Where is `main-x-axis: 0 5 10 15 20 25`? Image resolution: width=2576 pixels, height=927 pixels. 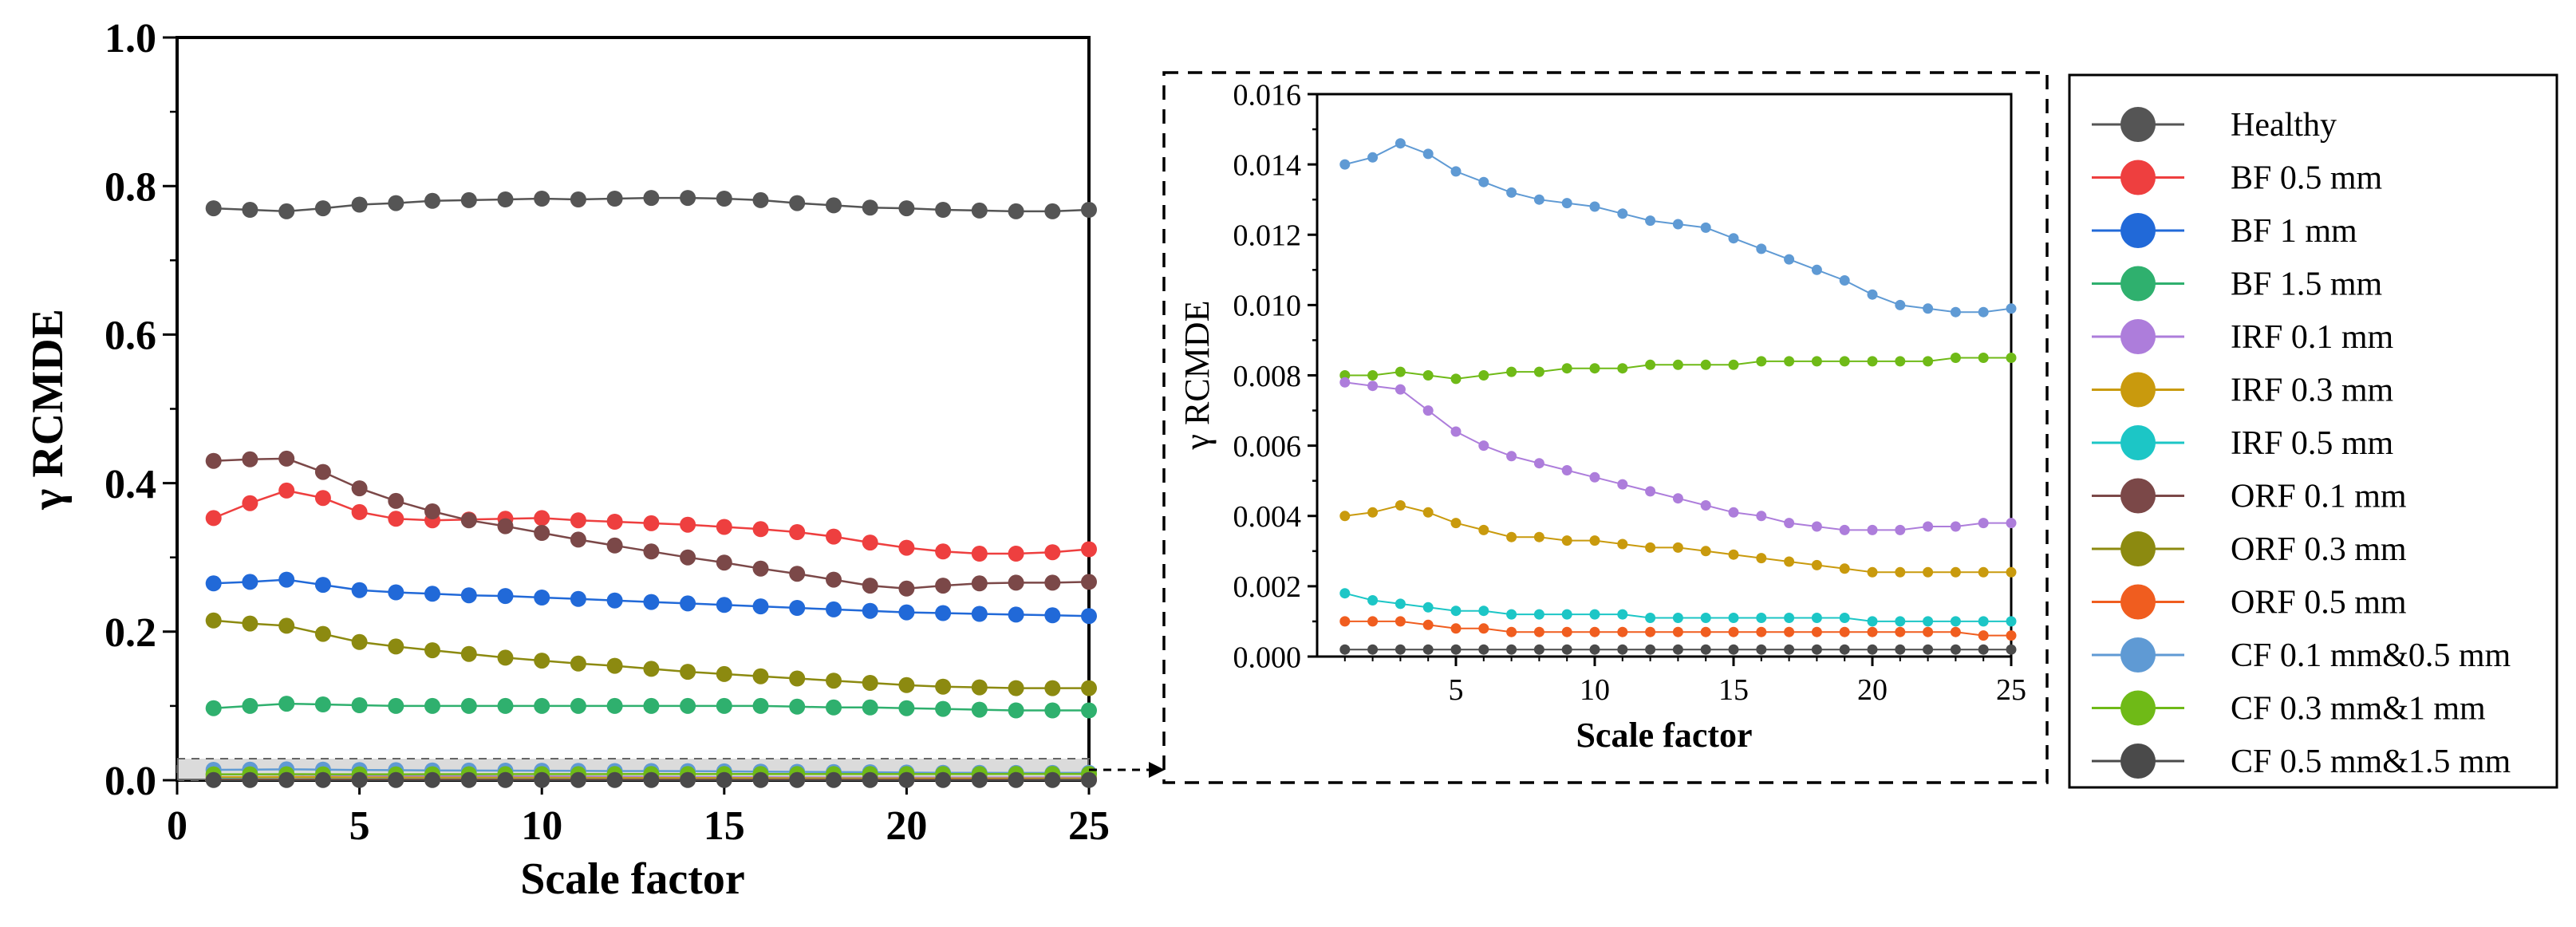
main-x-axis: 0 5 10 15 20 25 is located at coordinates (639, 814).